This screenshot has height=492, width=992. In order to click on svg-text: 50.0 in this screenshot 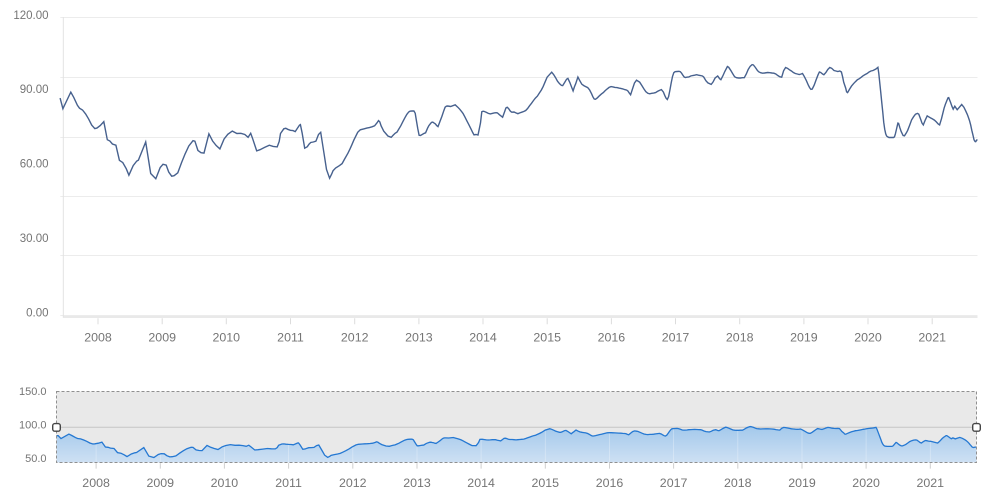, I will do `click(35, 459)`.